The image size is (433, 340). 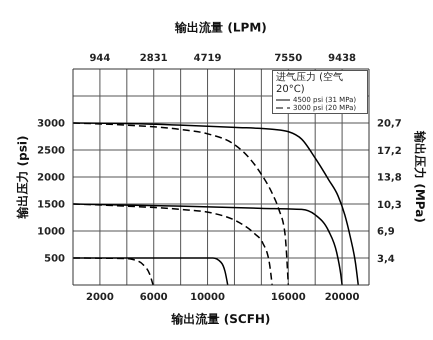 What do you see at coordinates (288, 58) in the screenshot?
I see `x2-tick-label: 7550` at bounding box center [288, 58].